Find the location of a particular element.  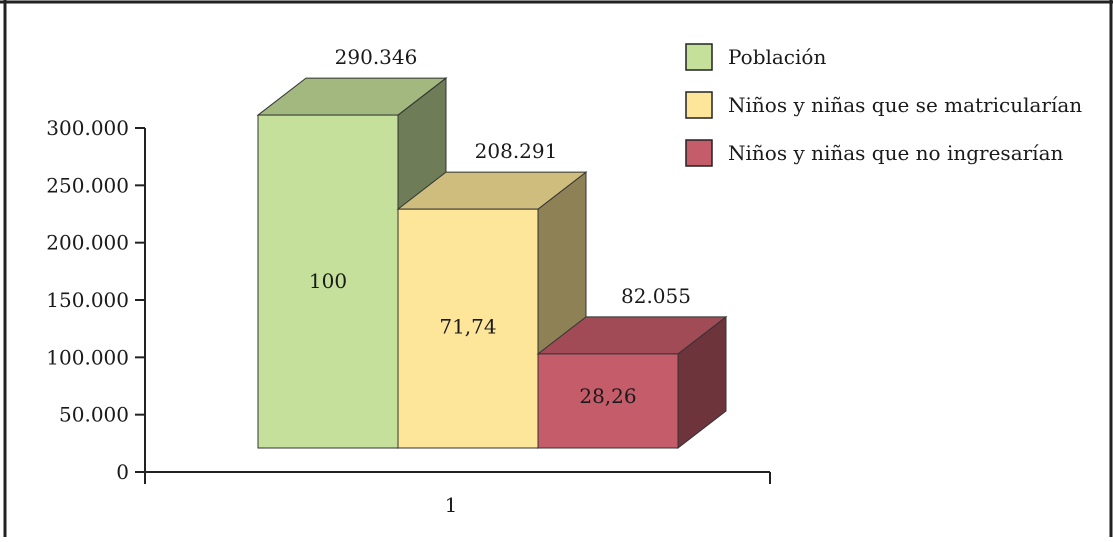

bar-value-label: 208.291 is located at coordinates (516, 151).